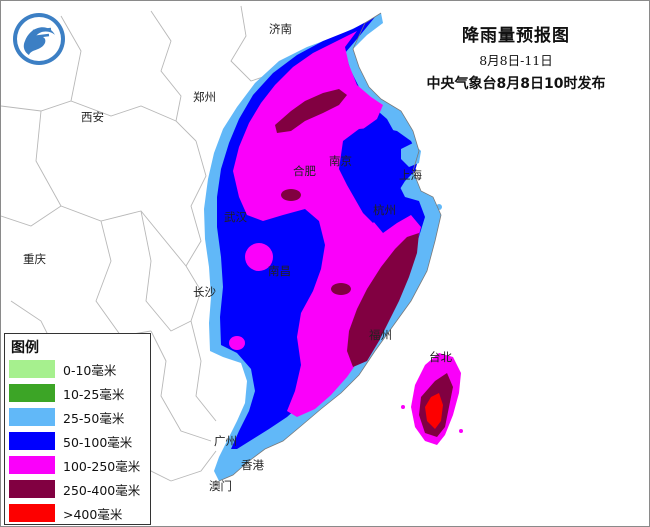  I want to click on city-label-hefei: 合肥, so click(304, 171).